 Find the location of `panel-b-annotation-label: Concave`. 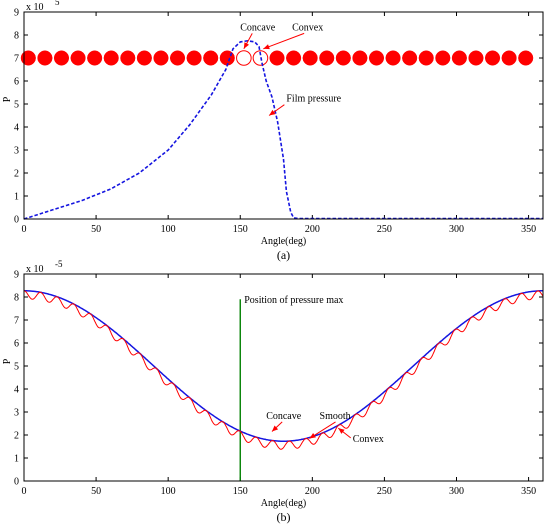

panel-b-annotation-label: Concave is located at coordinates (284, 416).